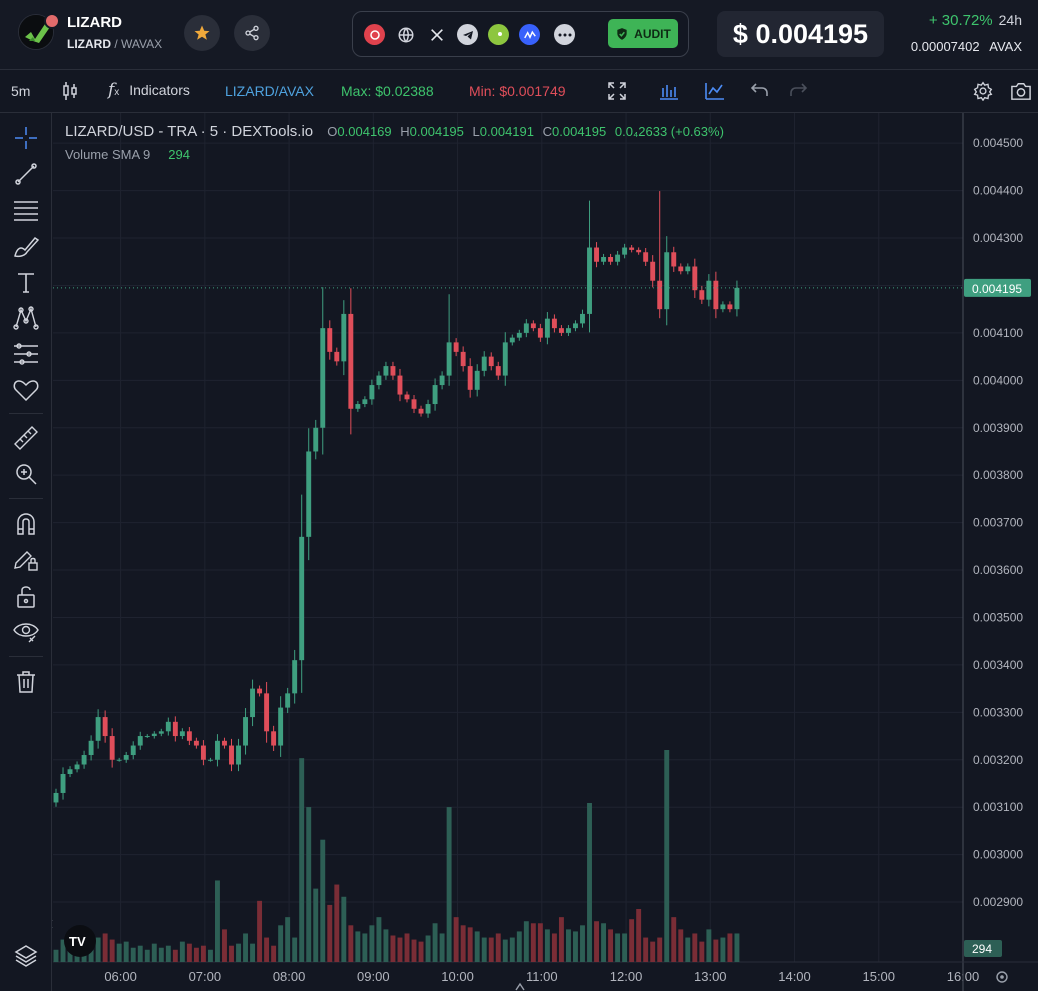 This screenshot has height=991, width=1038. What do you see at coordinates (26, 524) in the screenshot?
I see `magnet-tool` at bounding box center [26, 524].